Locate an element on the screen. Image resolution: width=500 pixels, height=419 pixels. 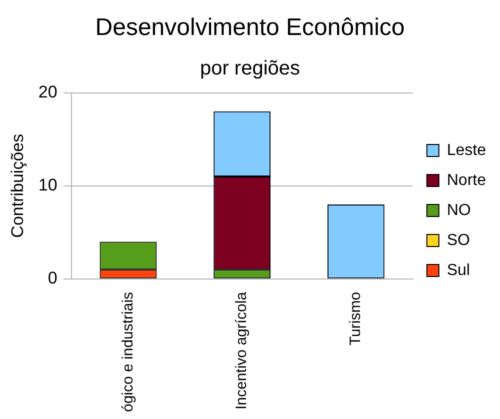
x-tick-label: ógico e industriais is located at coordinates (127, 352).